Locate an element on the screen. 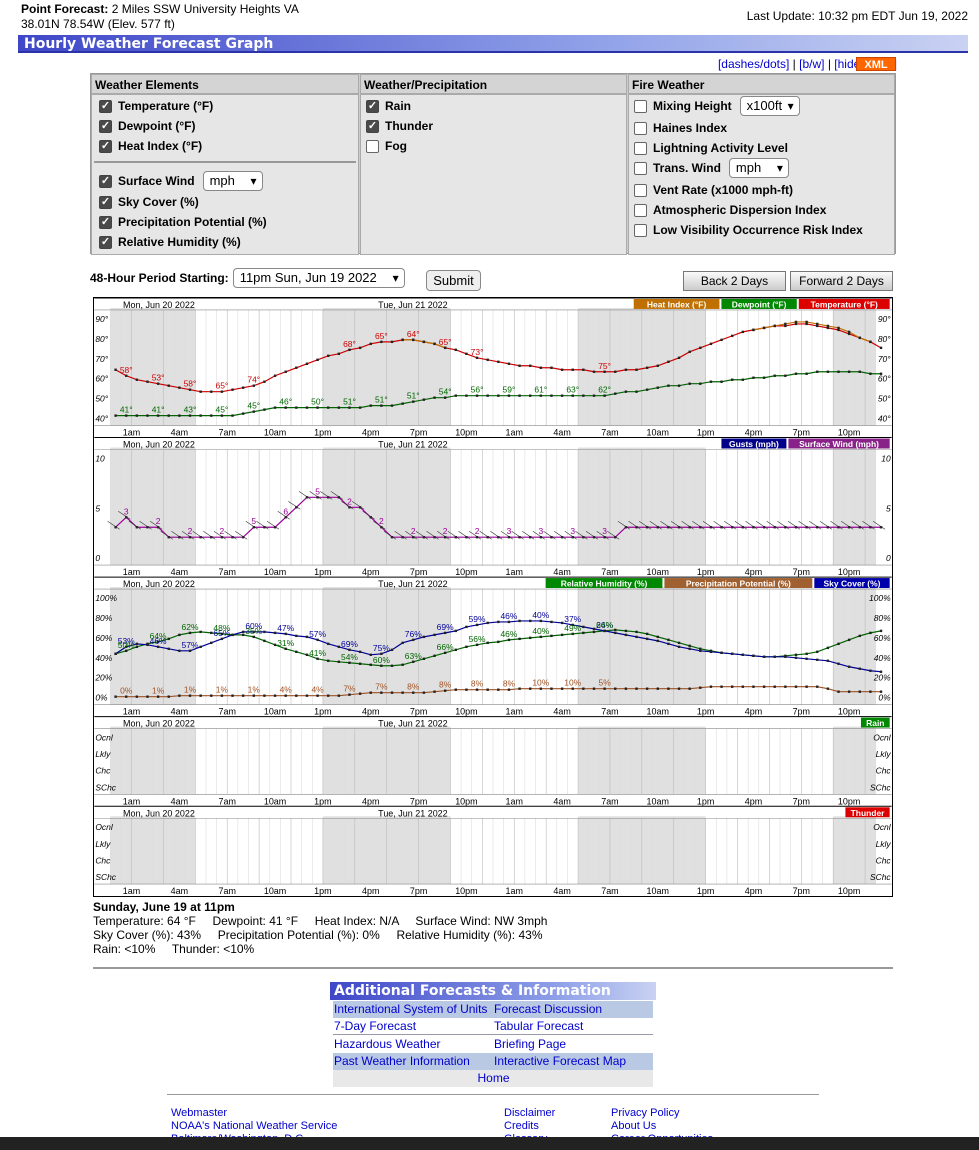  page-banner: Hourly Weather Forecast Graph is located at coordinates (493, 44).